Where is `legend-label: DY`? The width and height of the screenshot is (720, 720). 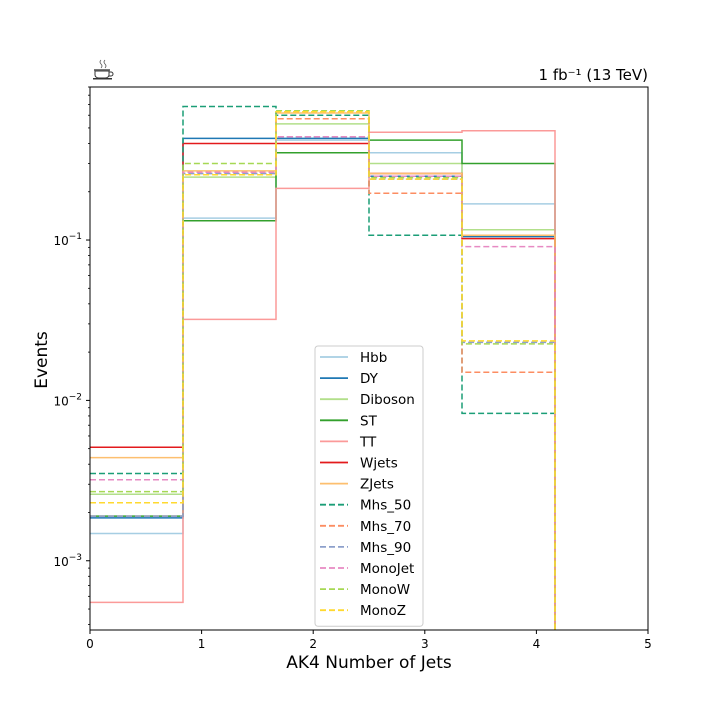
legend-label: DY is located at coordinates (369, 379).